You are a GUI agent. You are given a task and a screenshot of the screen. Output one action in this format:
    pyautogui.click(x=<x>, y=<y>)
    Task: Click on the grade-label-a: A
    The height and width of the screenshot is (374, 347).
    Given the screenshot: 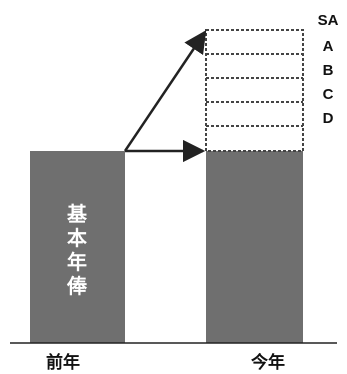 What is the action you would take?
    pyautogui.click(x=328, y=46)
    